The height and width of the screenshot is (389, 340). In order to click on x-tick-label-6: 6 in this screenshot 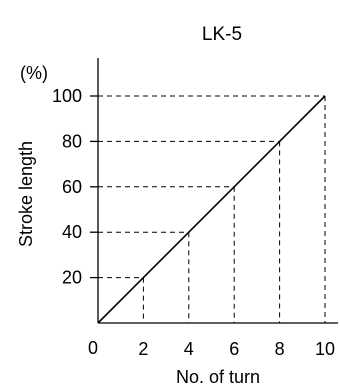, I will do `click(234, 349)`.